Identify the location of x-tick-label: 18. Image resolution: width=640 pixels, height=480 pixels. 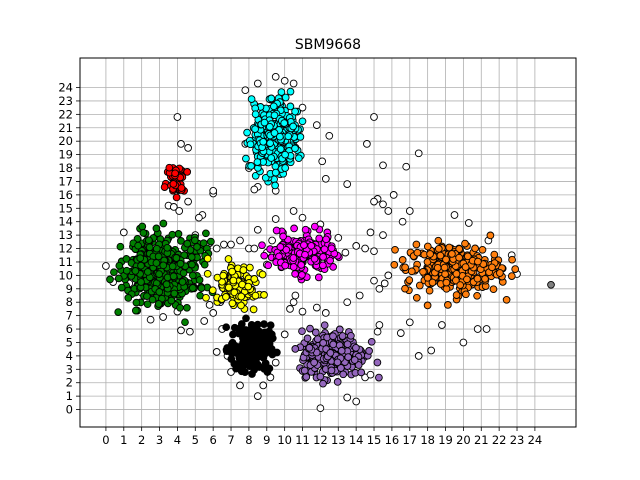
(427, 440).